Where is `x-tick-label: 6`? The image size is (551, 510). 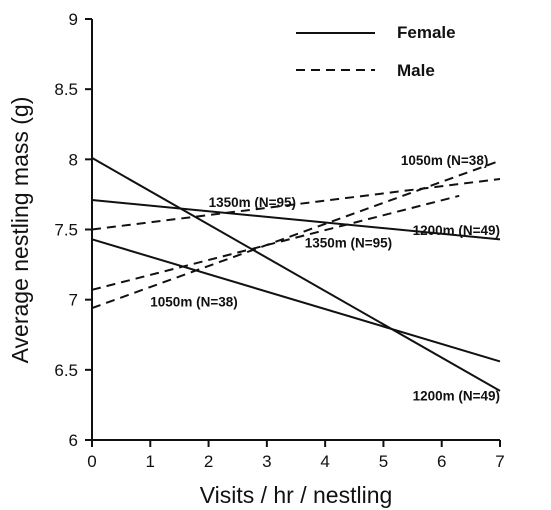 x-tick-label: 6 is located at coordinates (441, 461).